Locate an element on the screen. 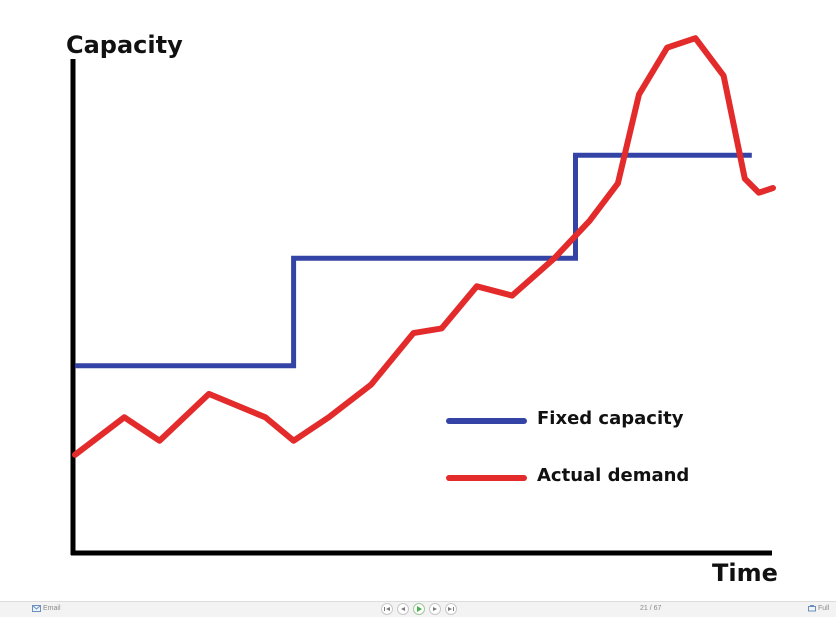 This screenshot has width=836, height=617. skip-forward-icon is located at coordinates (451, 609).